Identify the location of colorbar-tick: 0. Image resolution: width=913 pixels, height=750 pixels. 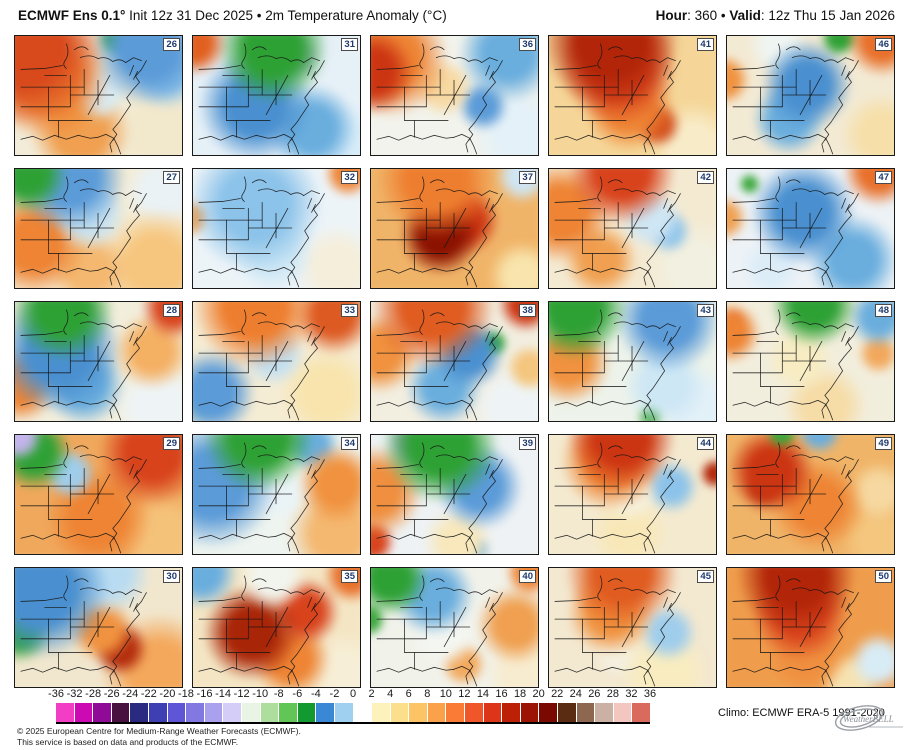
(353, 694).